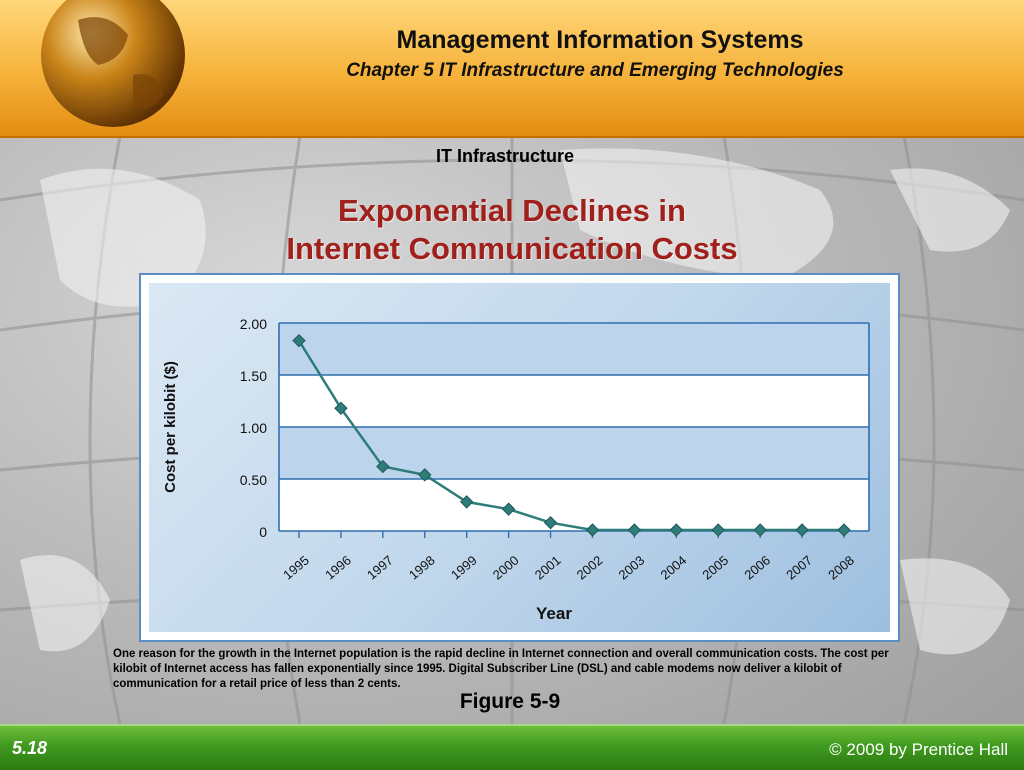  I want to click on x-tick-label: 1996, so click(338, 568).